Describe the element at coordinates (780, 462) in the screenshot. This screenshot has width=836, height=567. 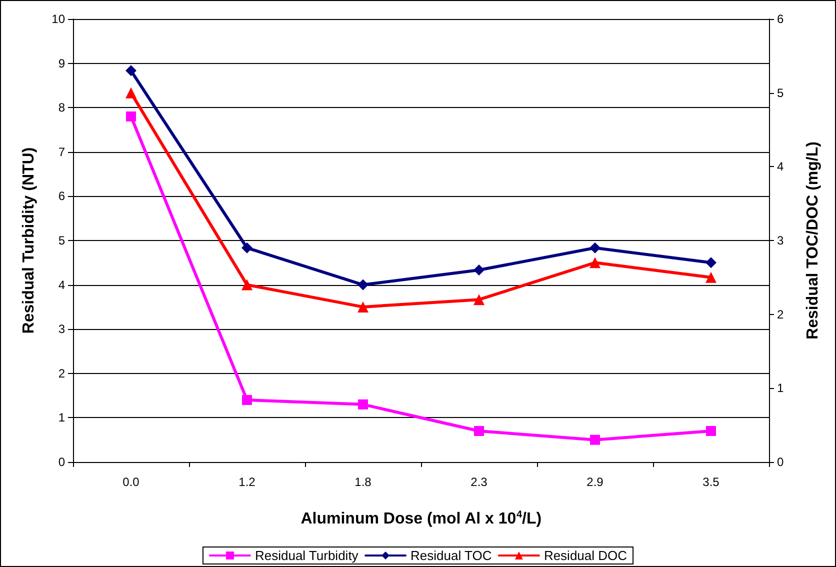
I see `y2-tick-label: 0` at that location.